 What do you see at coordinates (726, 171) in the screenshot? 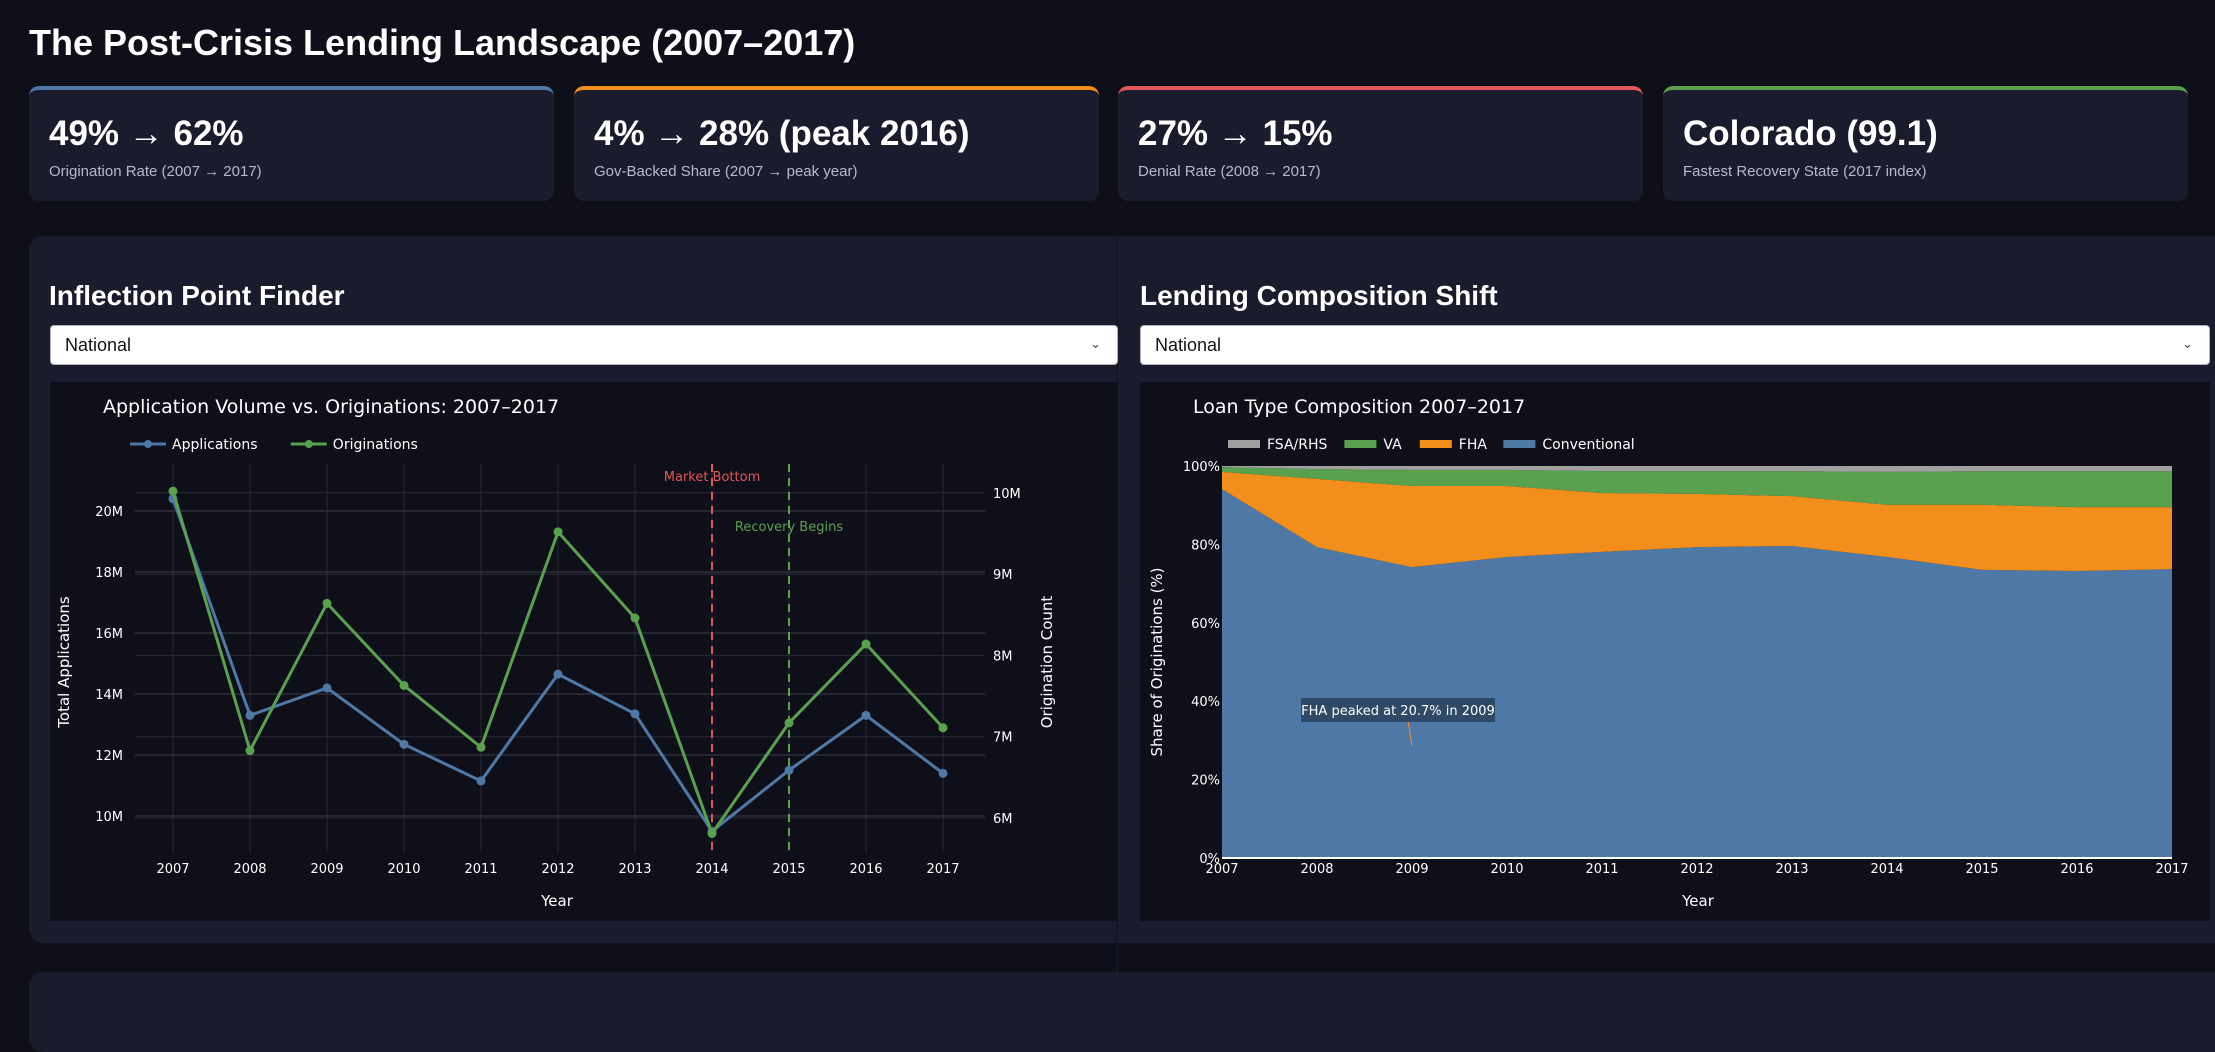
I see `kpi-label: Gov-Backed Share (2007 → peak year)` at bounding box center [726, 171].